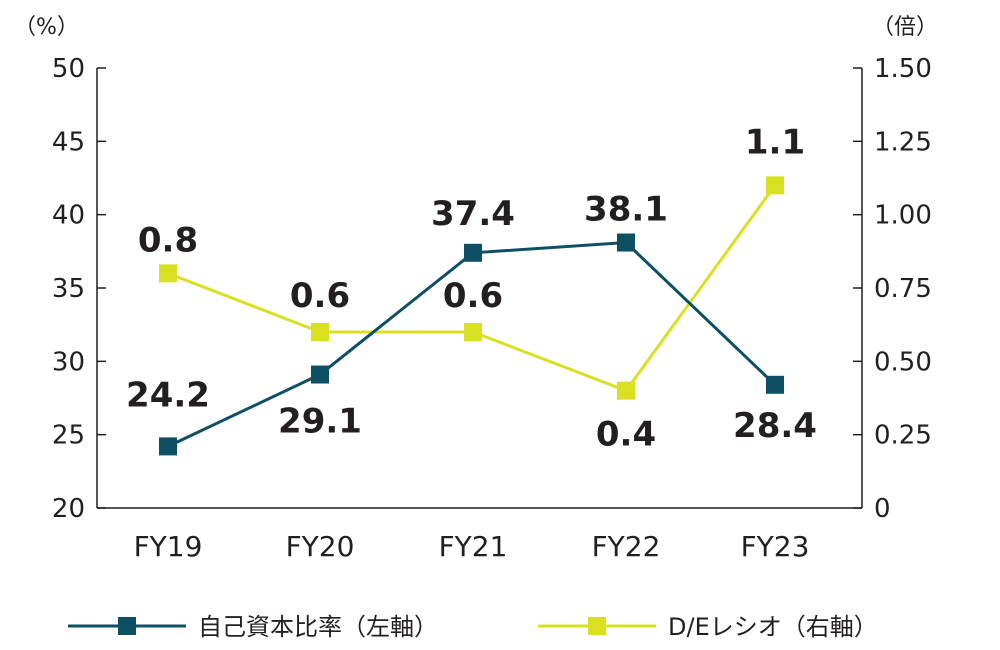 Image resolution: width=1000 pixels, height=650 pixels. What do you see at coordinates (882, 509) in the screenshot?
I see `right-tick-label: 0` at bounding box center [882, 509].